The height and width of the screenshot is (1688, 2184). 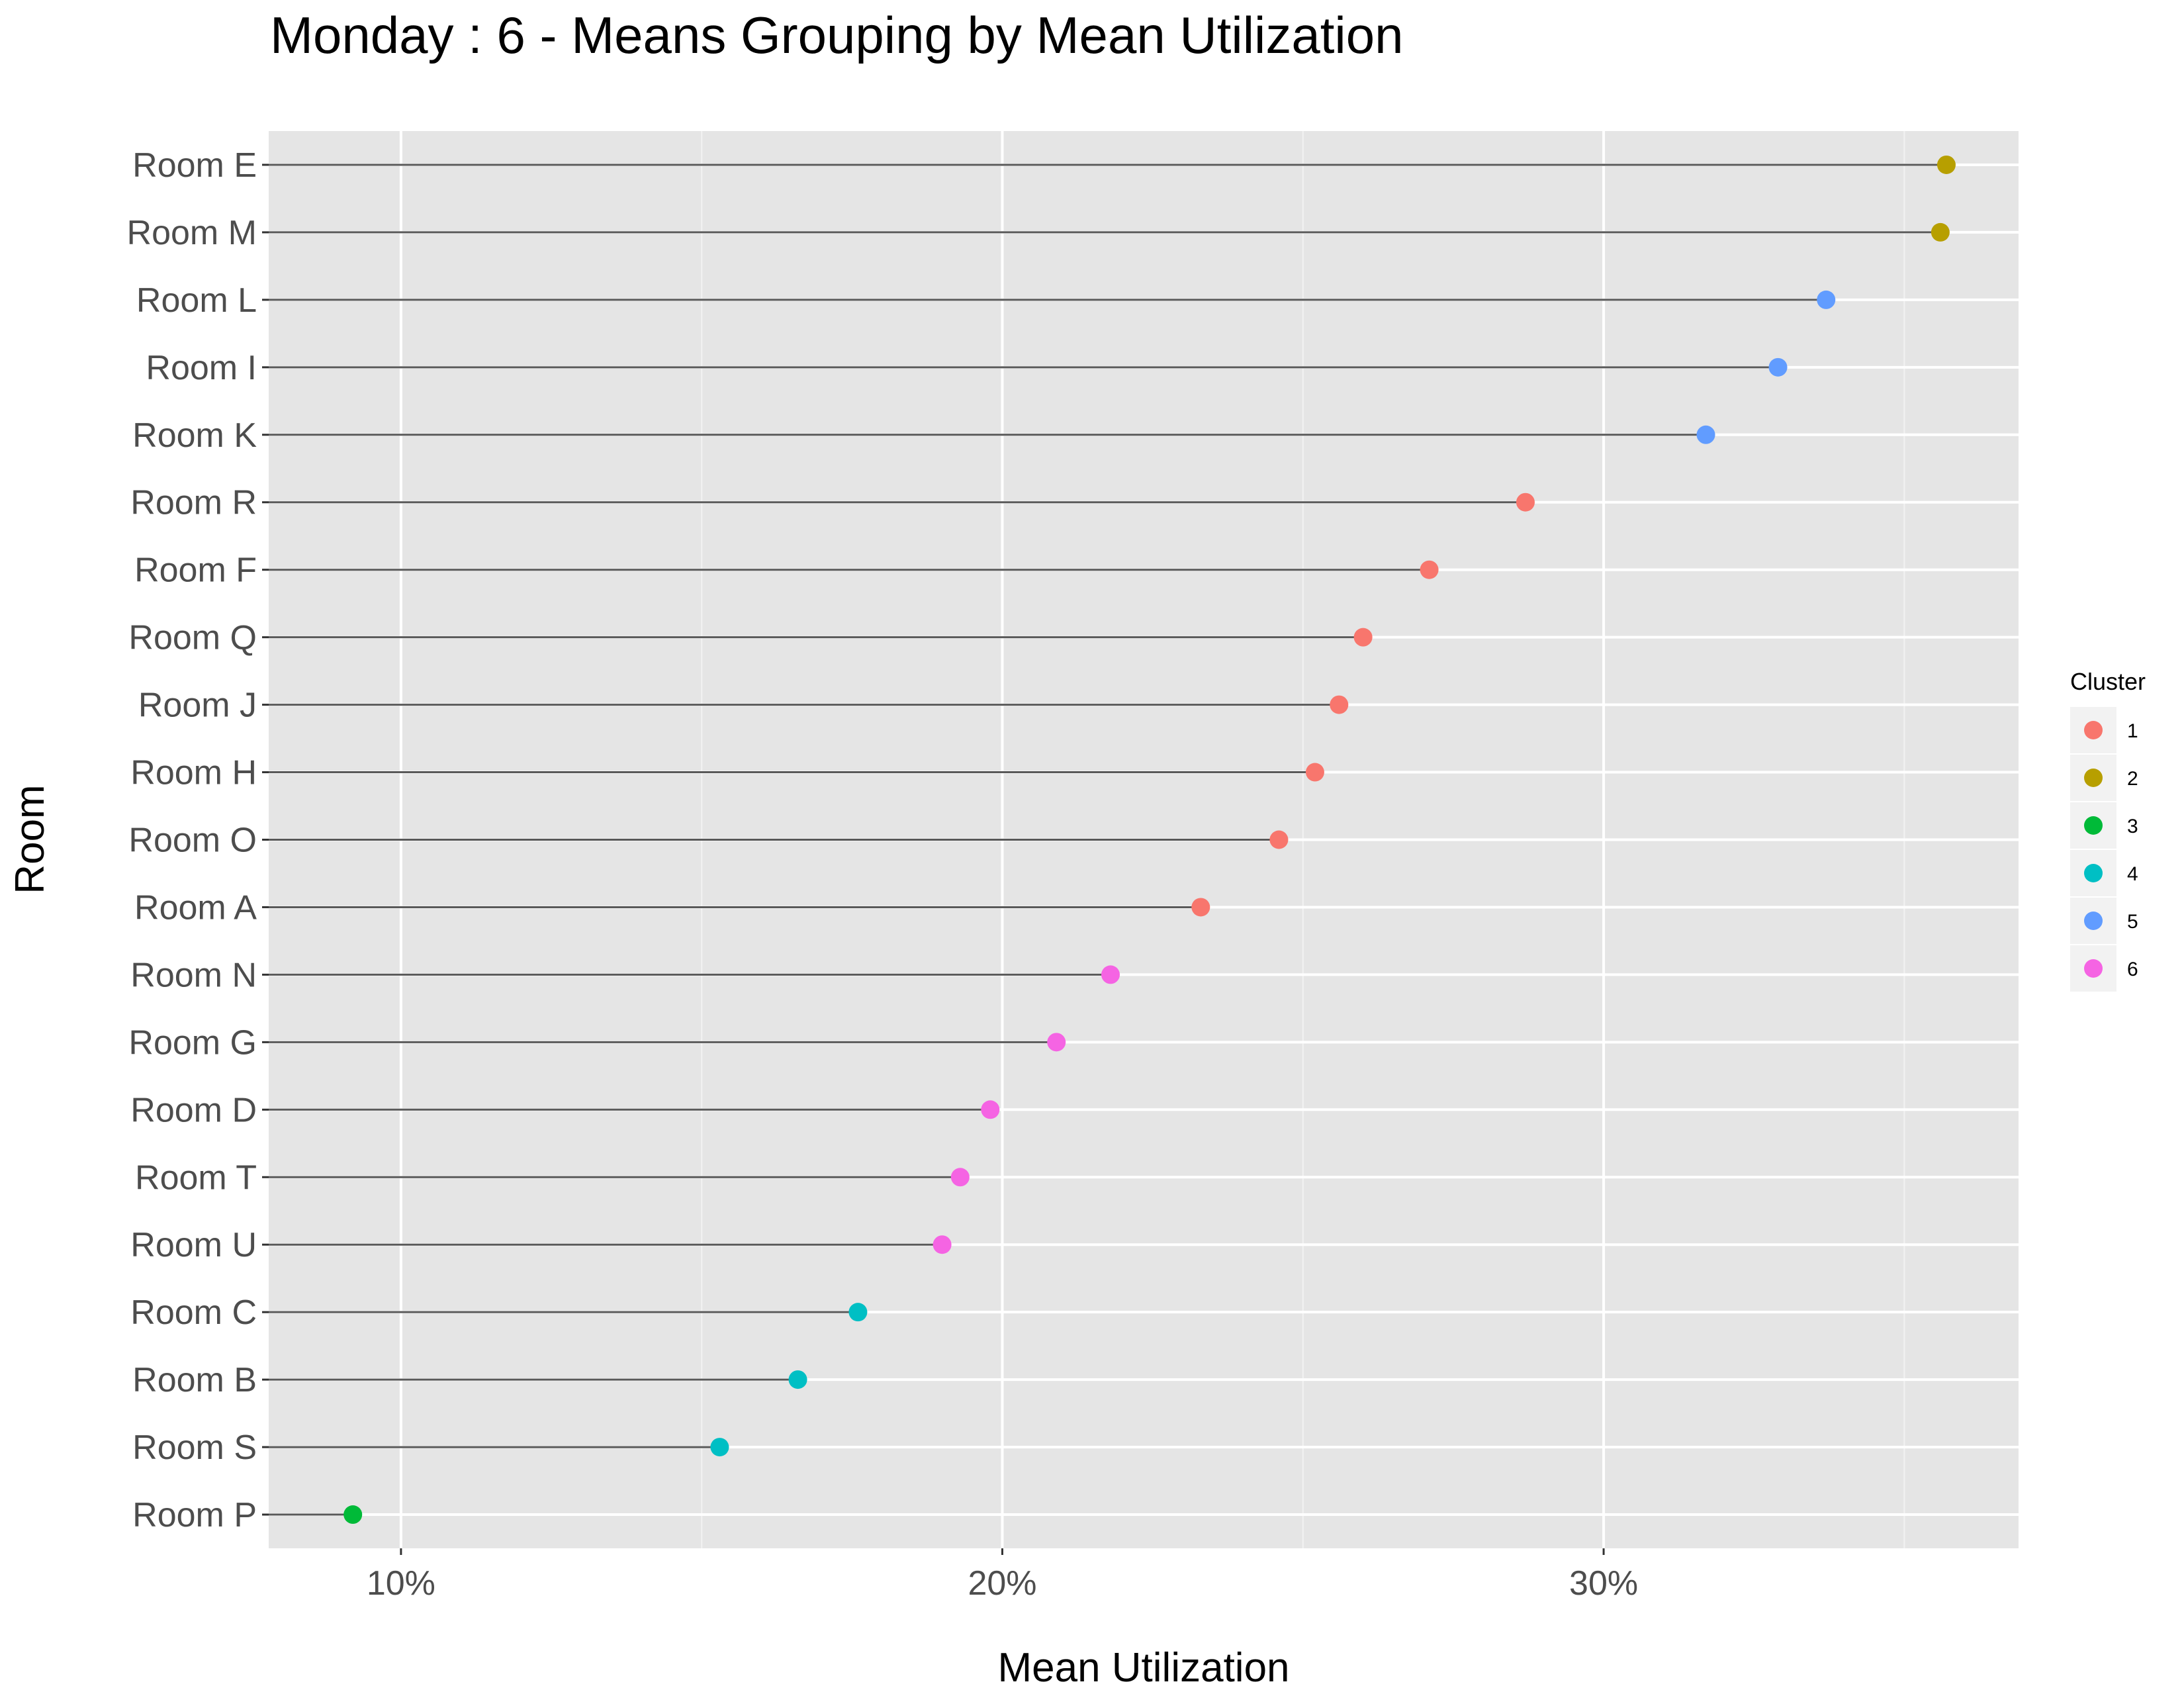 I want to click on legend-label: 3, so click(x=2132, y=826).